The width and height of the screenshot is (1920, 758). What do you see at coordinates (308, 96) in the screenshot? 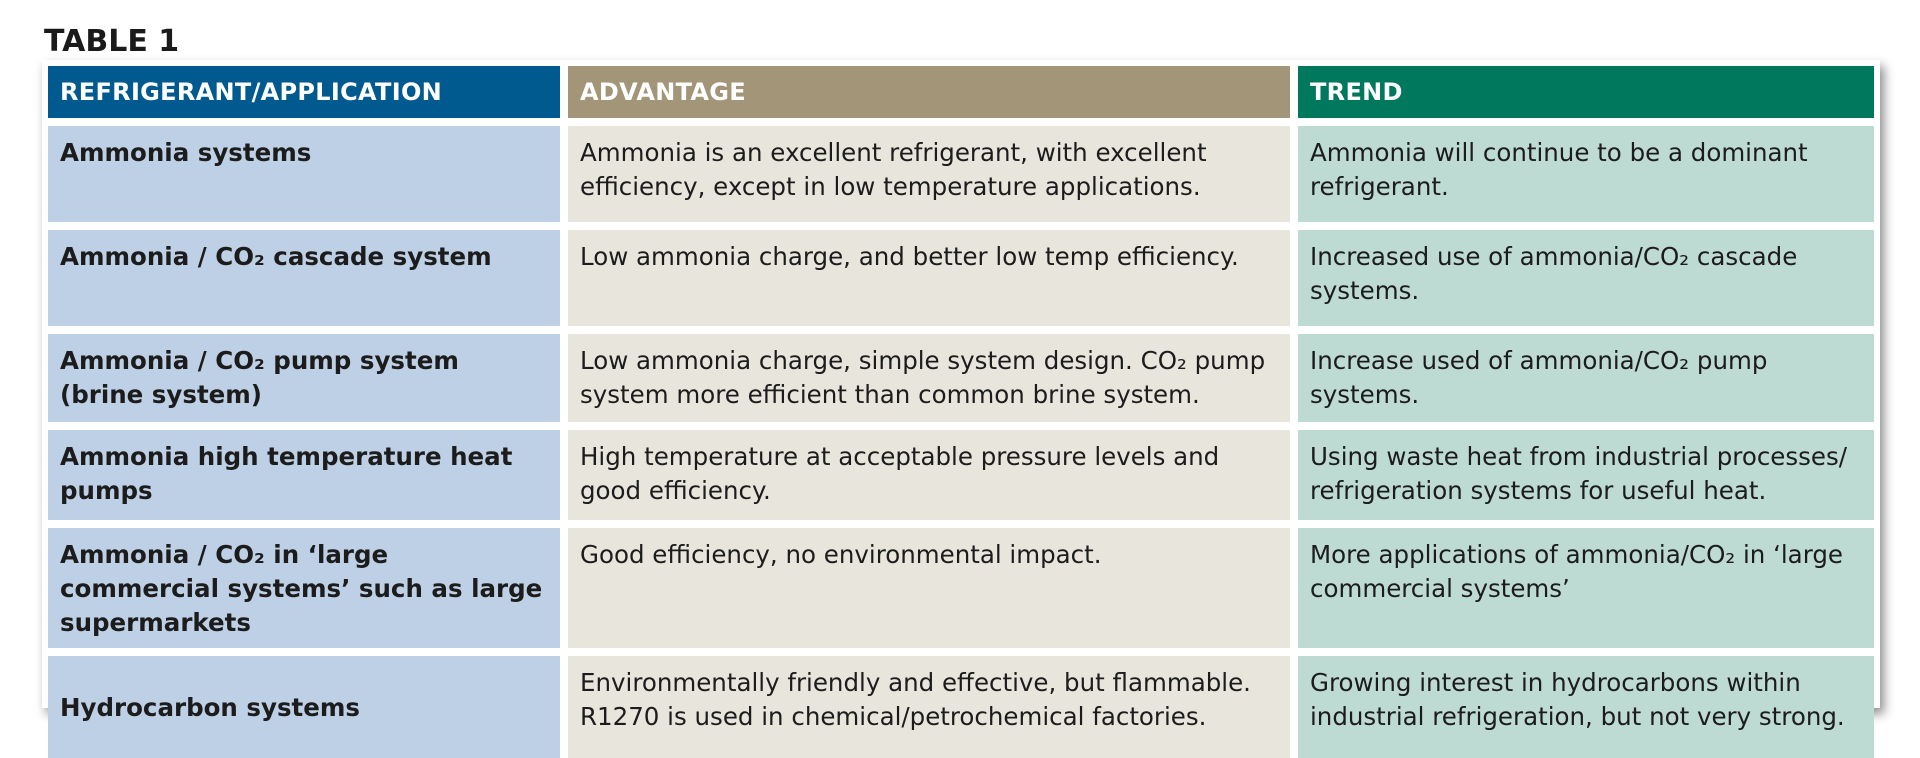
I see `header-refrigerant-application: REFRIGERANT/APPLICATION` at bounding box center [308, 96].